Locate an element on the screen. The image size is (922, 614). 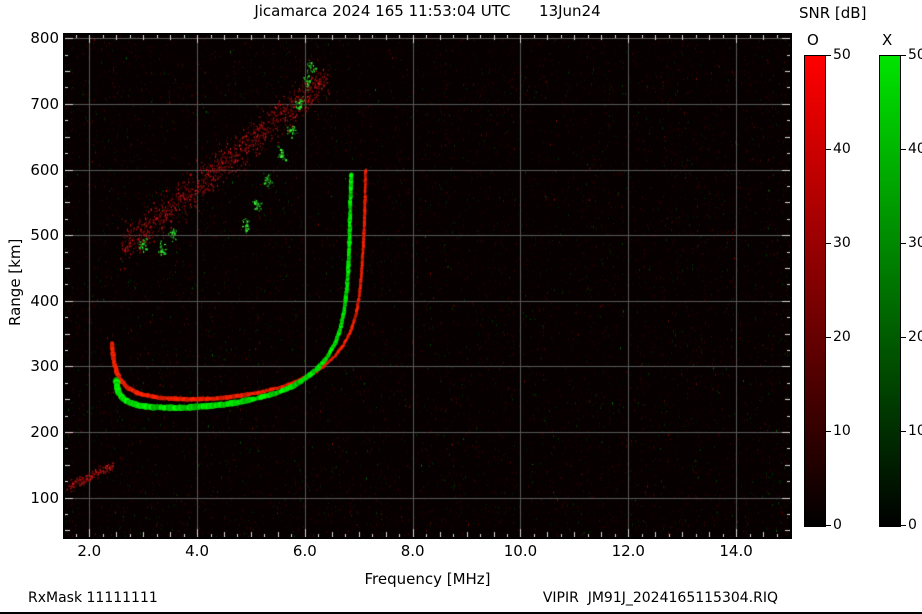
x-tick-label: 8.0 is located at coordinates (412, 551).